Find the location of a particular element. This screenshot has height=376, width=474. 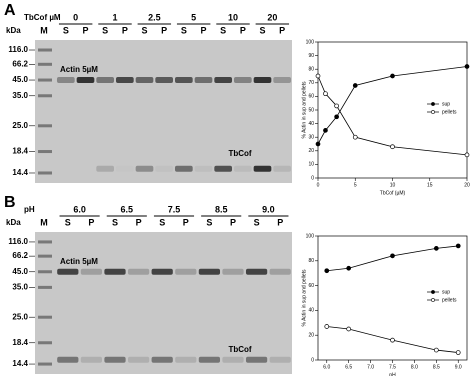

series-line is located at coordinates (392, 115).